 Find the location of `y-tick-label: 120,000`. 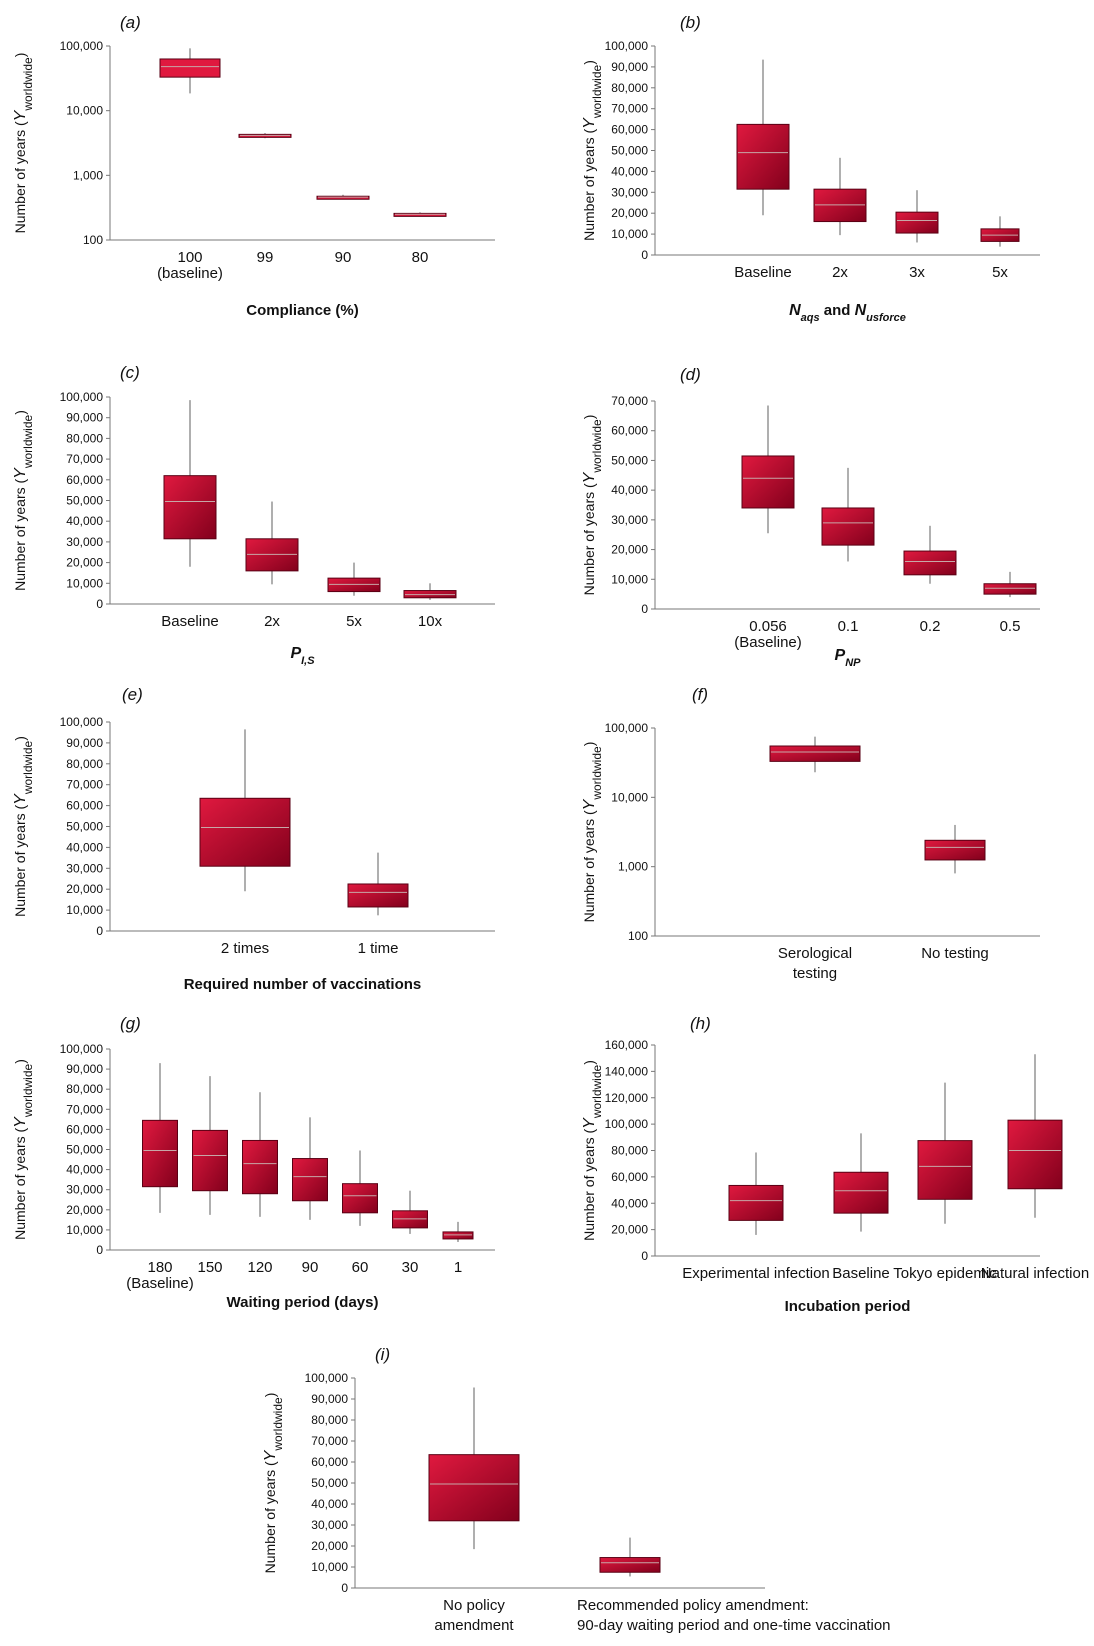

y-tick-label: 120,000 is located at coordinates (627, 1098).